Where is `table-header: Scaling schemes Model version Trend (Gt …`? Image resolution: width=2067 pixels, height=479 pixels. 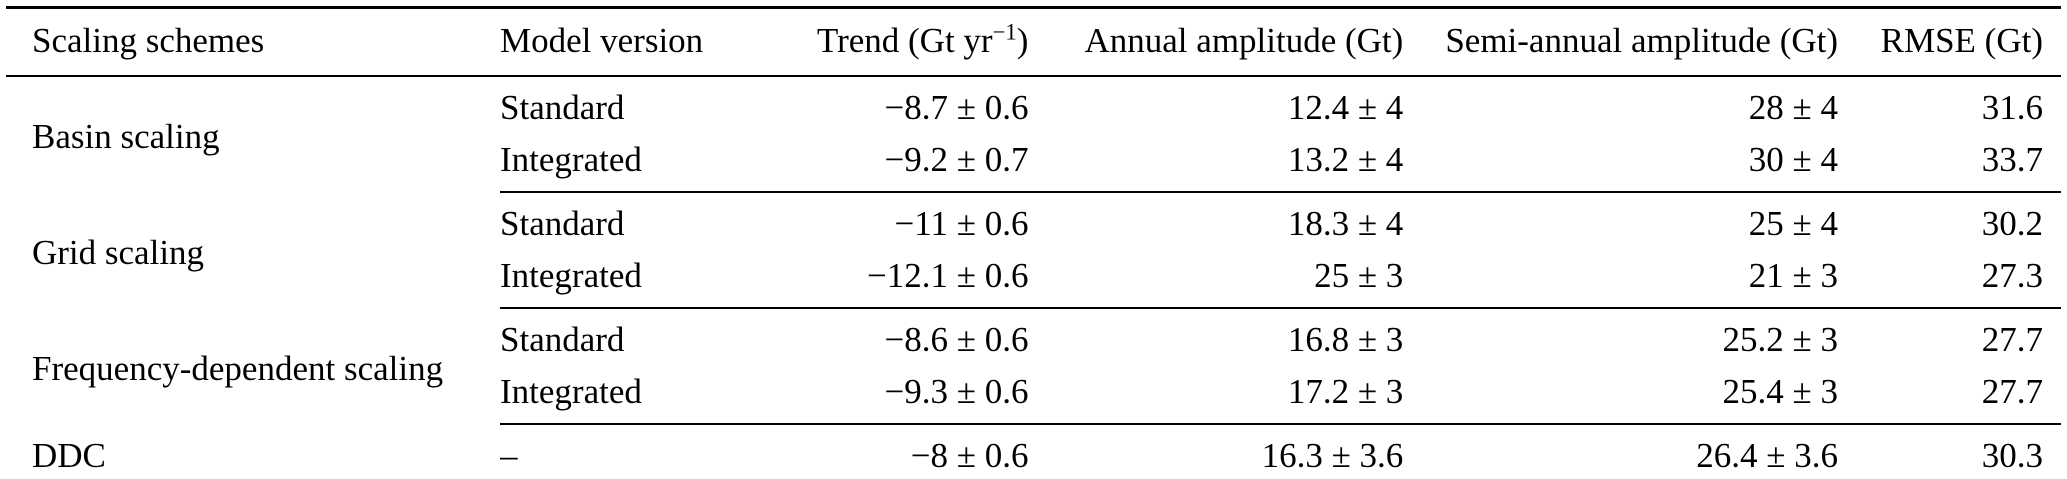 table-header: Scaling schemes Model version Trend (Gt … is located at coordinates (1033, 42).